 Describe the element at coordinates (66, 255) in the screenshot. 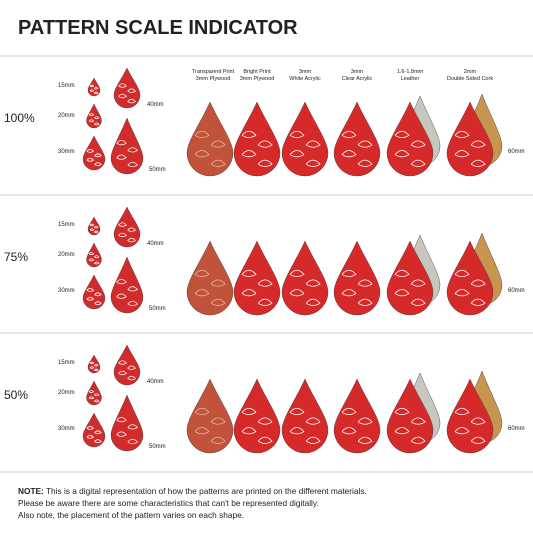

I see `size-label: 20mm` at that location.